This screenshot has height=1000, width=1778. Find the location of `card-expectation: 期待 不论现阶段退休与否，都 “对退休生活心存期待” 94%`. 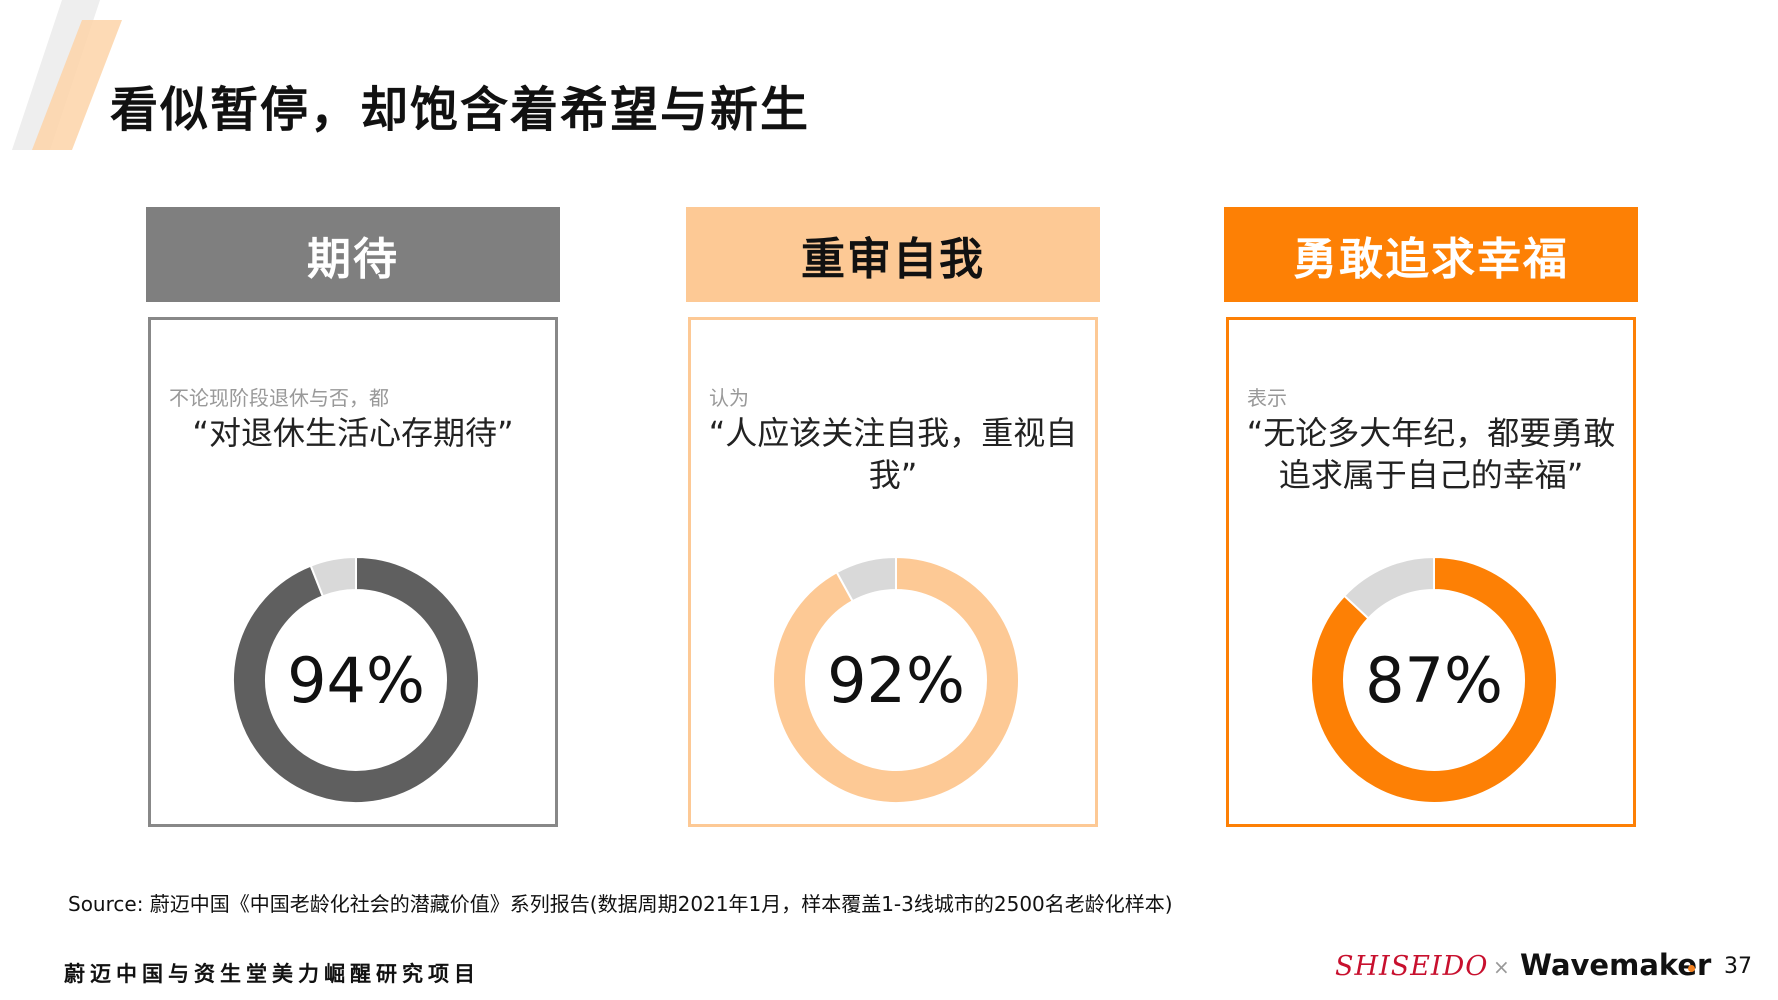

card-expectation: 期待 不论现阶段退休与否，都 “对退休生活心存期待” 94% is located at coordinates (353, 517).